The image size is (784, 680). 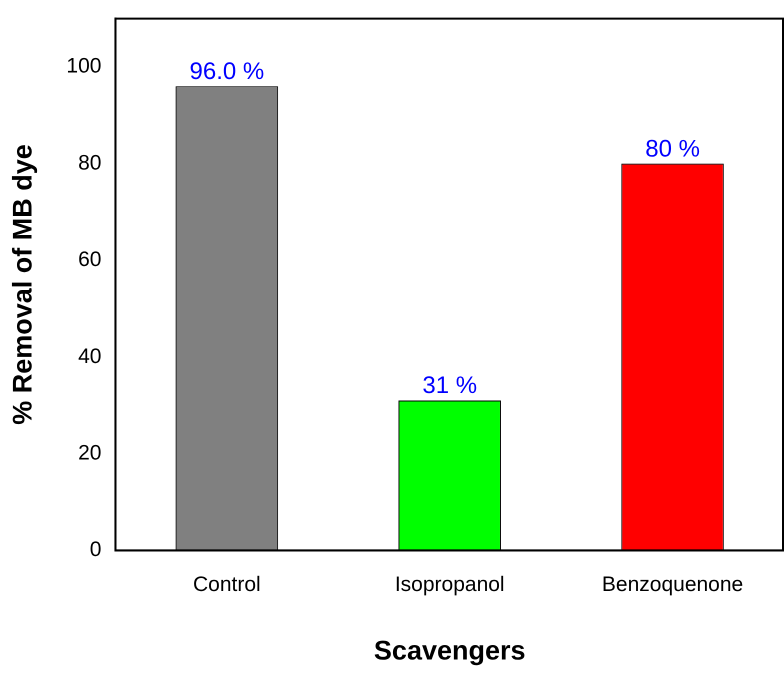 What do you see at coordinates (449, 584) in the screenshot?
I see `x-tick-label: Isopropanol` at bounding box center [449, 584].